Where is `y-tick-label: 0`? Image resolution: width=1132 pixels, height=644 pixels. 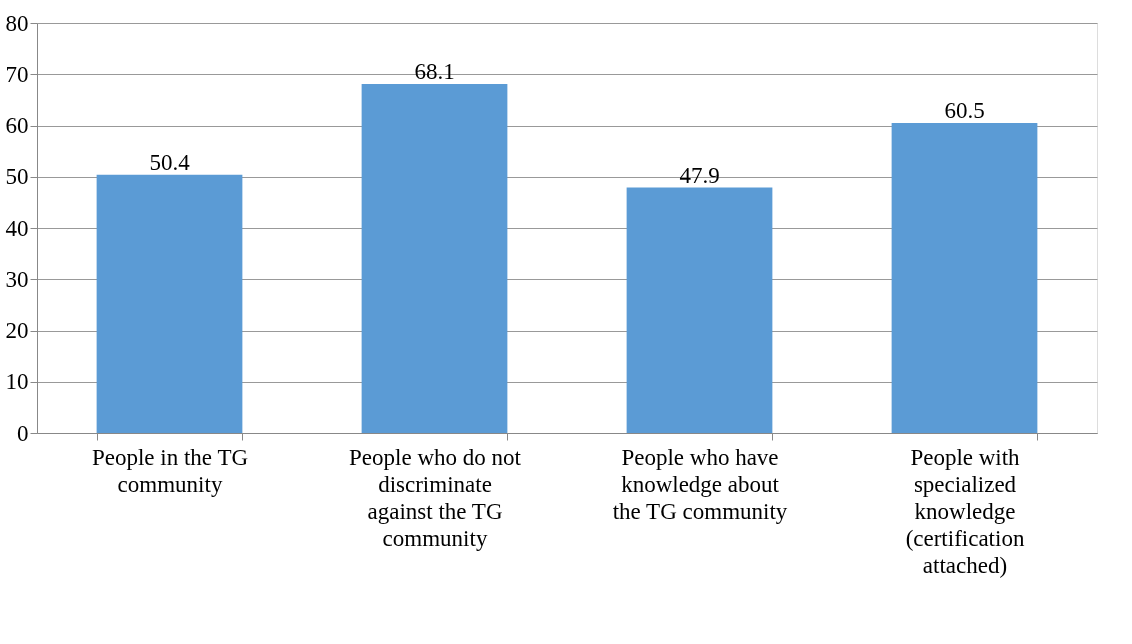 y-tick-label: 0 is located at coordinates (23, 433).